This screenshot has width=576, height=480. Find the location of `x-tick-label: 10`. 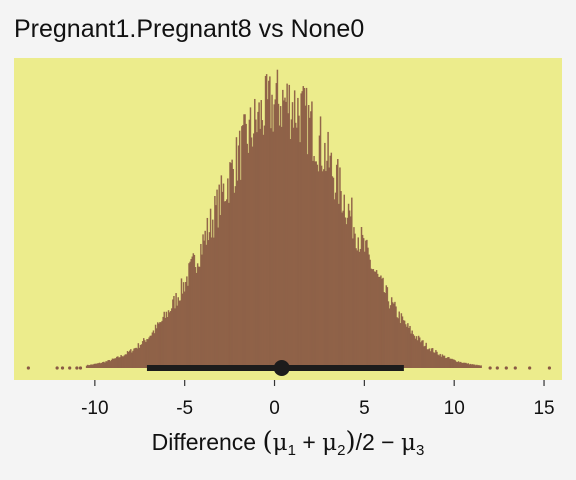

x-tick-label: 10 is located at coordinates (454, 408).